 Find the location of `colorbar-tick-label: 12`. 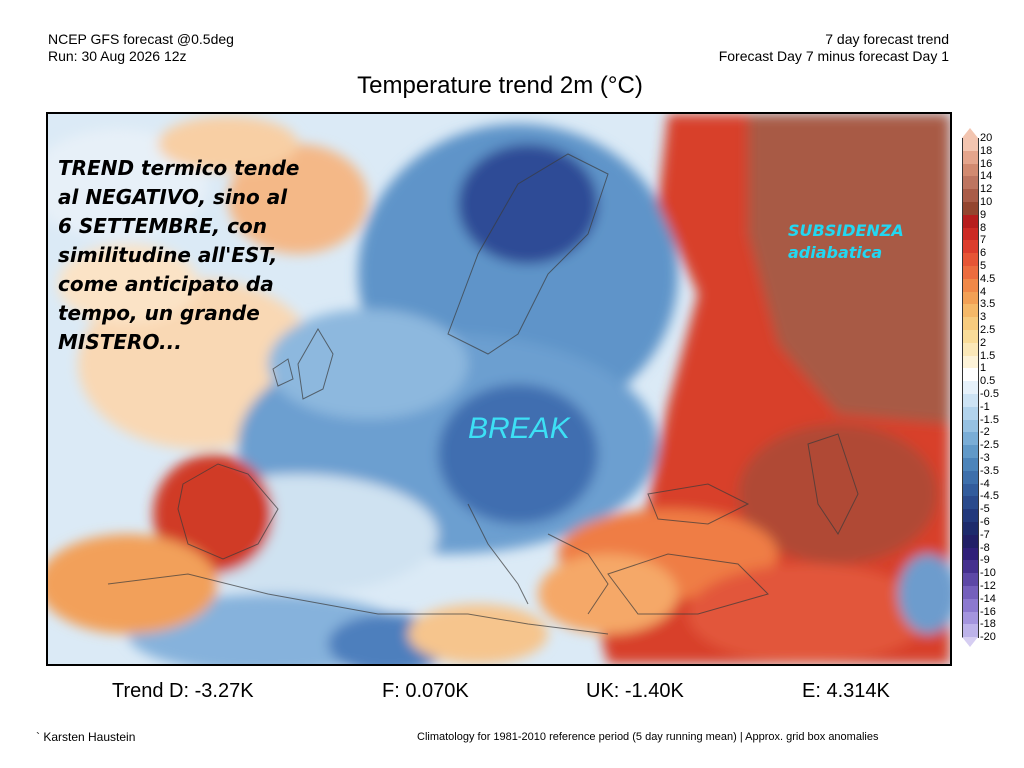

colorbar-tick-label: 12 is located at coordinates (986, 189).